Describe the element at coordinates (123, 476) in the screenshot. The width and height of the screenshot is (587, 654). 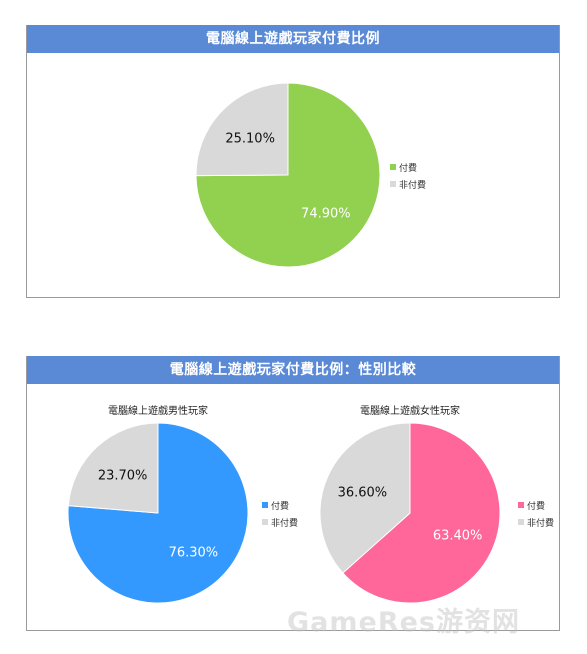
I see `data-label: 23.70%` at that location.